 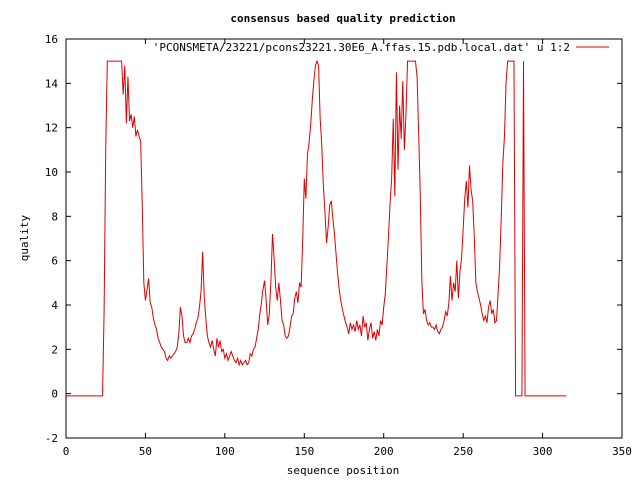 What do you see at coordinates (543, 451) in the screenshot?
I see `x-tick-label: 300` at bounding box center [543, 451].